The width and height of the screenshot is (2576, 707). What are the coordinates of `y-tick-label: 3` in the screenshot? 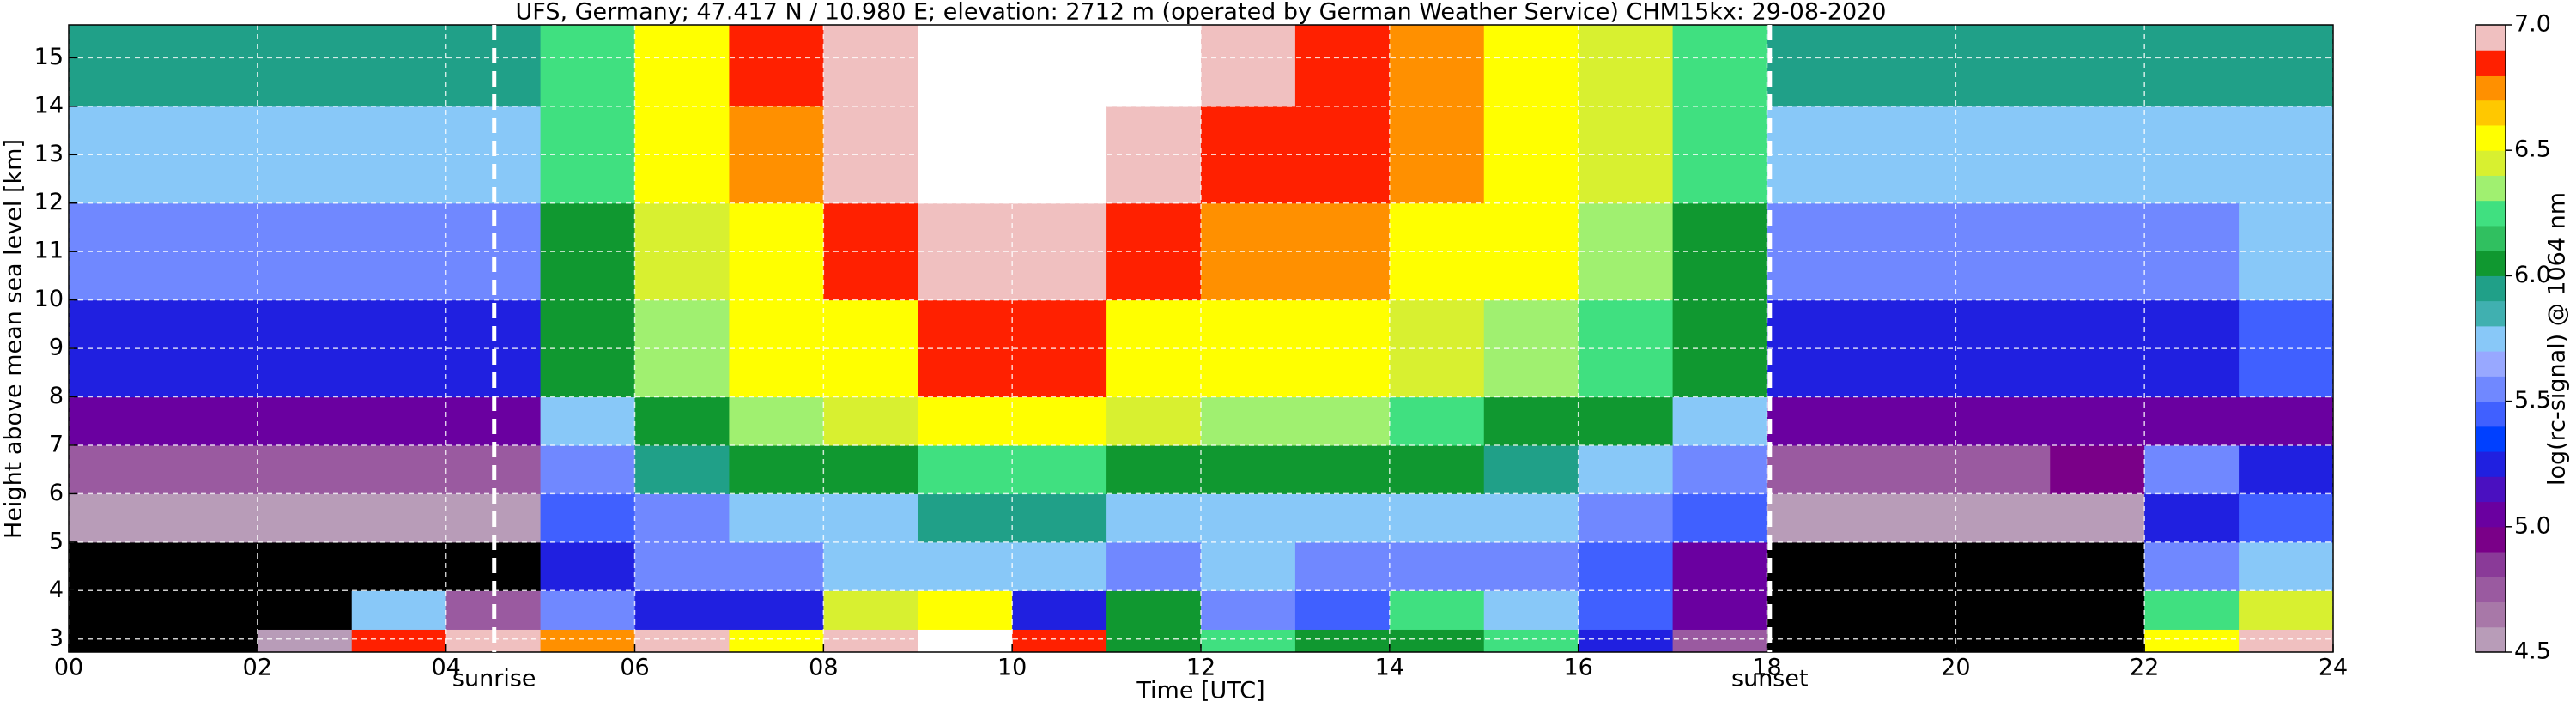 It's located at (56, 638).